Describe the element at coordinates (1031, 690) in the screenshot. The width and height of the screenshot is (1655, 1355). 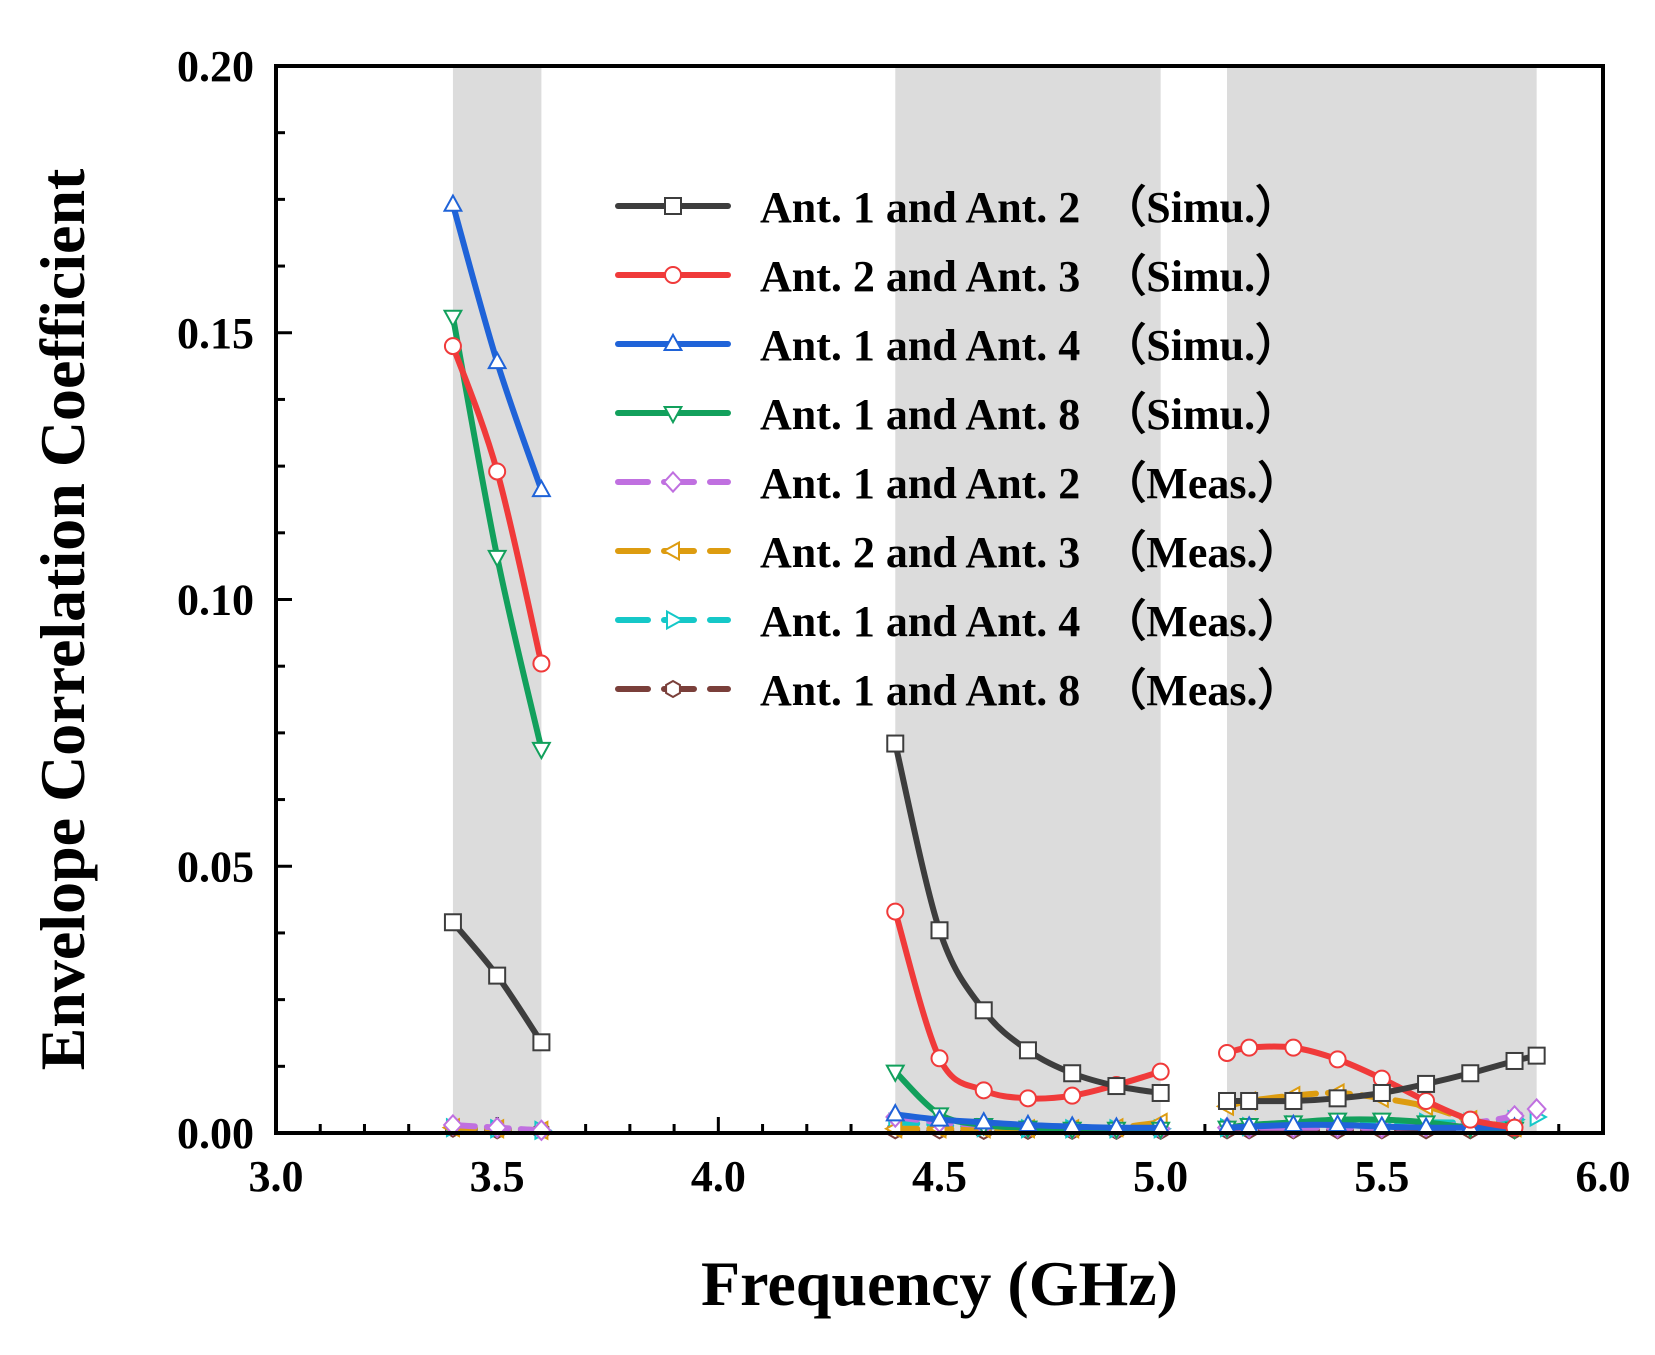
I see `legend-label: Ant. 1 and Ant. 8 （Meas.）` at that location.